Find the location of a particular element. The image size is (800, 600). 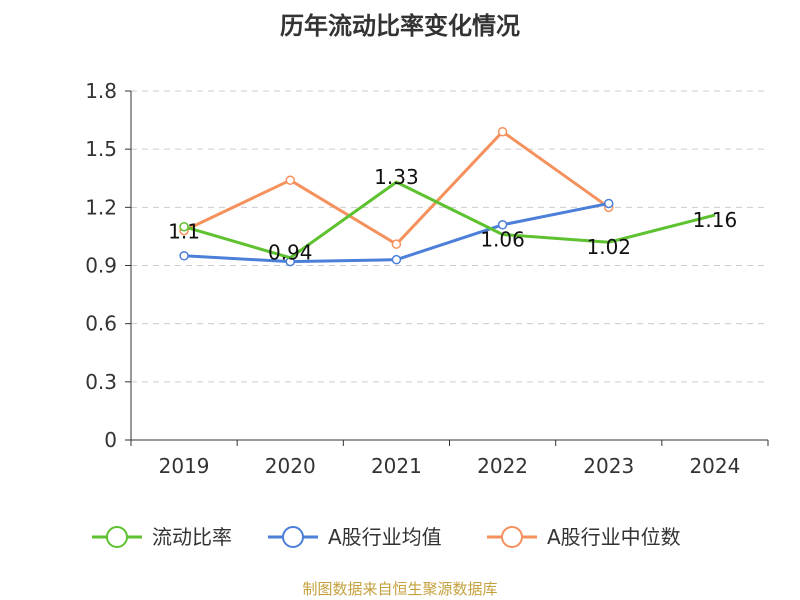

legend-label: A股行业中位数 is located at coordinates (614, 537).